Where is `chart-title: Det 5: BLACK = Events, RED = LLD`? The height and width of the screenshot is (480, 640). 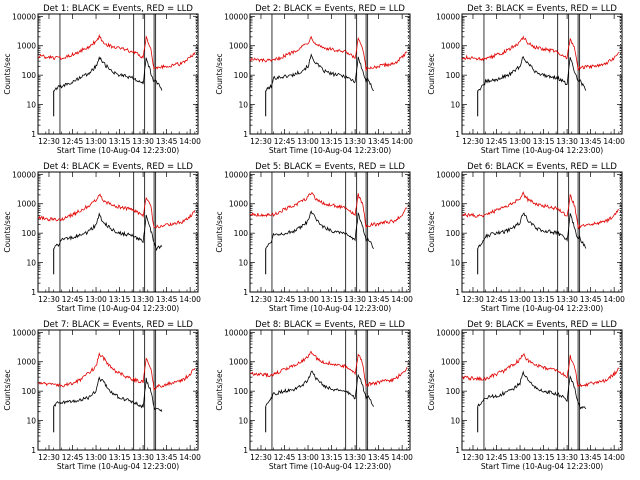 chart-title: Det 5: BLACK = Events, RED = LLD is located at coordinates (330, 167).